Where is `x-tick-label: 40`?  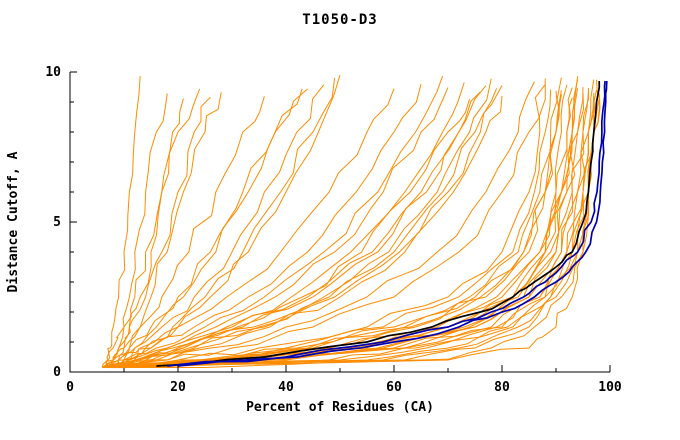
x-tick-label: 40 is located at coordinates (286, 387).